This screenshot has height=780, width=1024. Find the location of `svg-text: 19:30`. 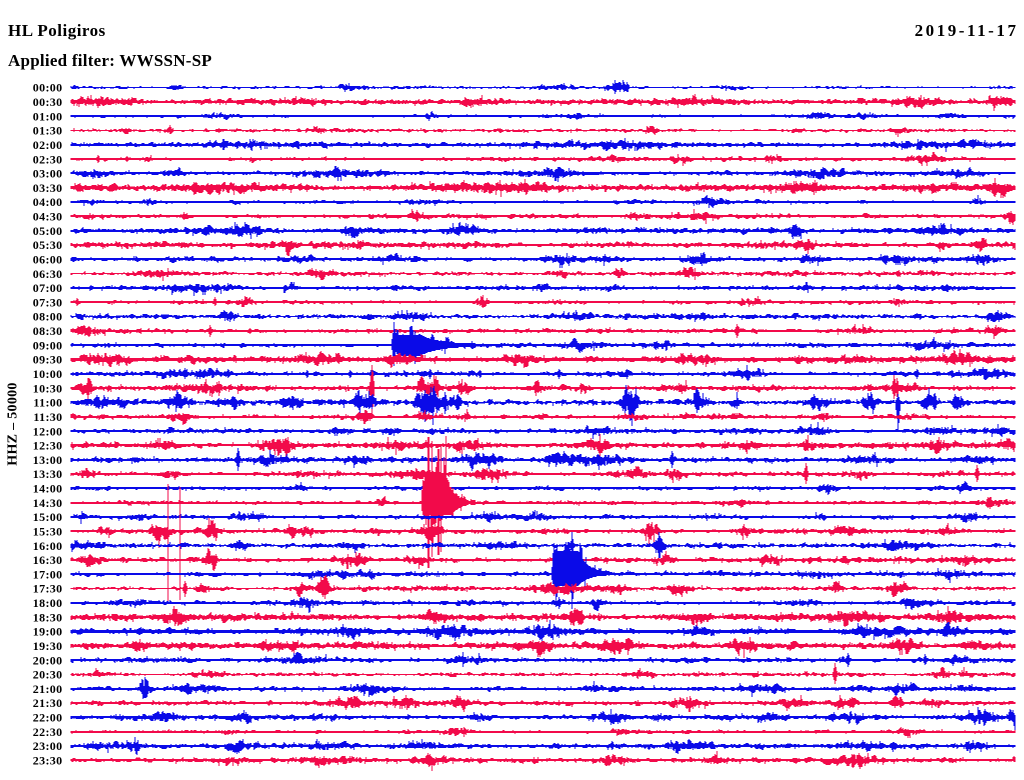

svg-text: 19:30 is located at coordinates (48, 646).